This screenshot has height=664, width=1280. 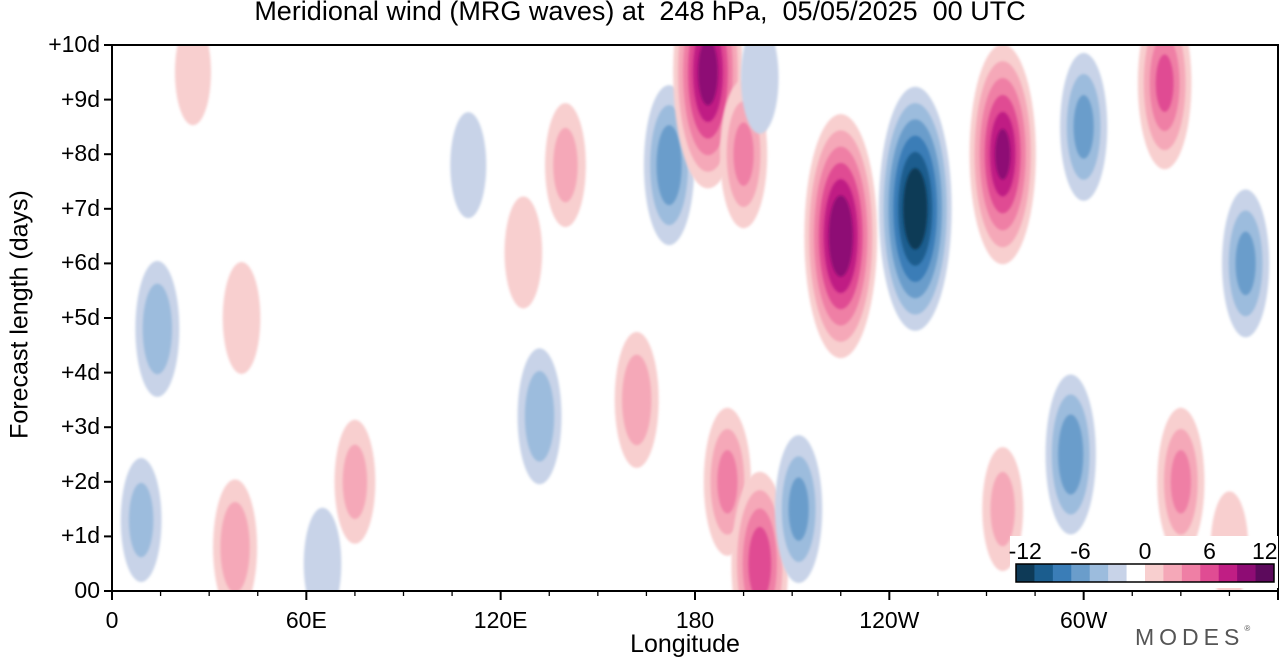 What do you see at coordinates (1190, 637) in the screenshot?
I see `brand-text: MODES` at bounding box center [1190, 637].